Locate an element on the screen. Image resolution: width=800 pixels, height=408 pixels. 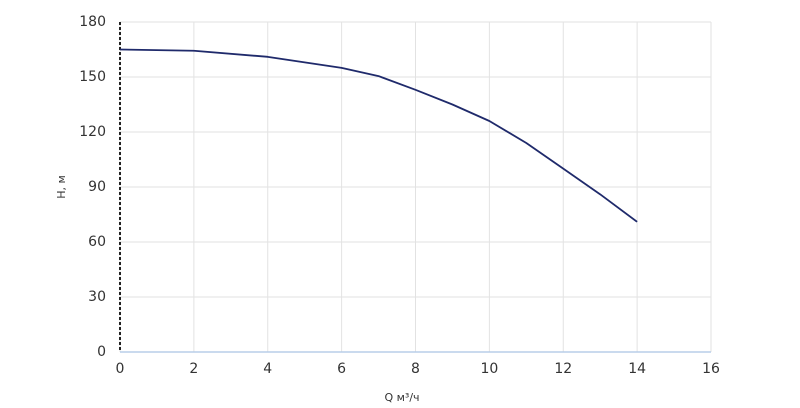
y-tick-label: 90 is located at coordinates (97, 187).